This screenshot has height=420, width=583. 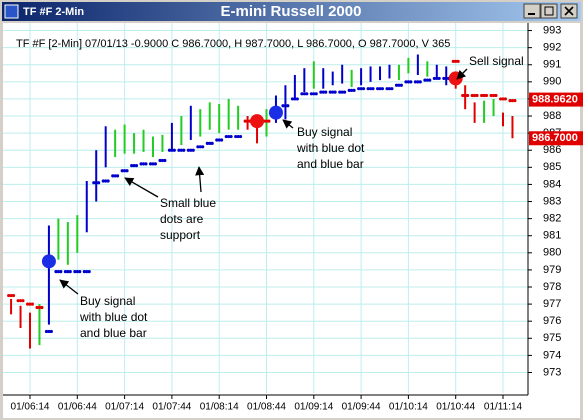 What do you see at coordinates (77, 407) in the screenshot?
I see `x-tick-label: 01/06:44` at bounding box center [77, 407].